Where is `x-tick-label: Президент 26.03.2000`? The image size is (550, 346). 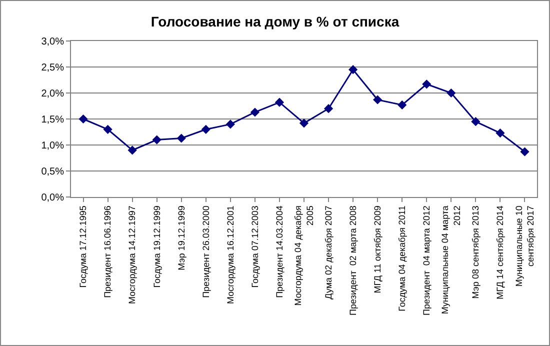 x-tick-label: Президент 26.03.2000 is located at coordinates (205, 252).